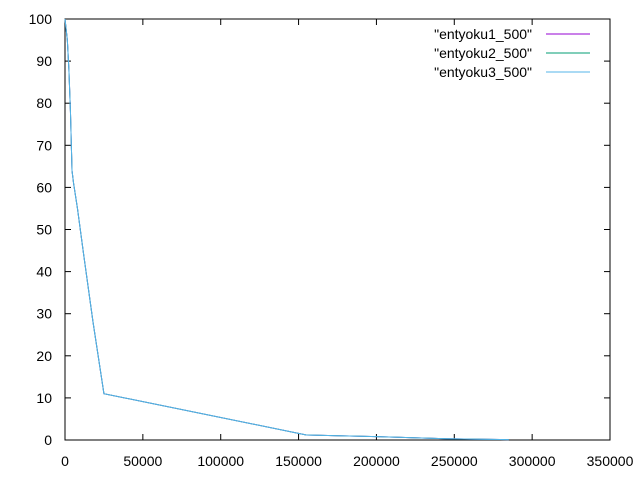 This screenshot has height=480, width=640. I want to click on x-tick-label: 150000, so click(298, 461).